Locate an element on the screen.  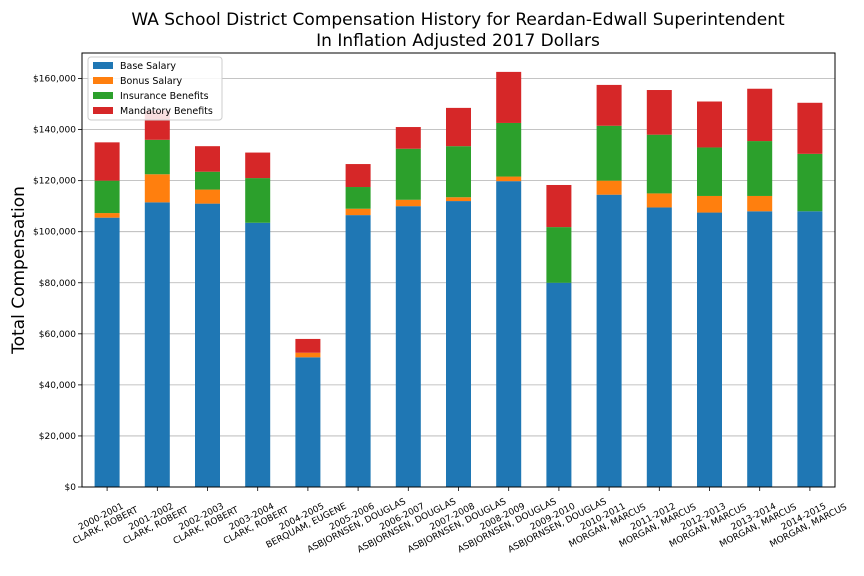
y-tick-label: $160,000 is located at coordinates (54, 80).